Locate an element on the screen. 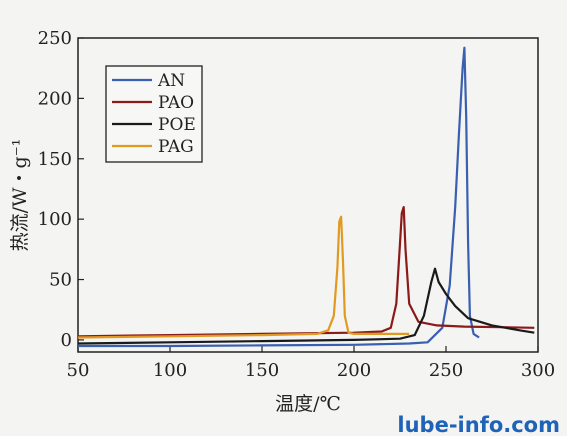 The image size is (567, 436). watermark-text: lube-info.com is located at coordinates (478, 424).